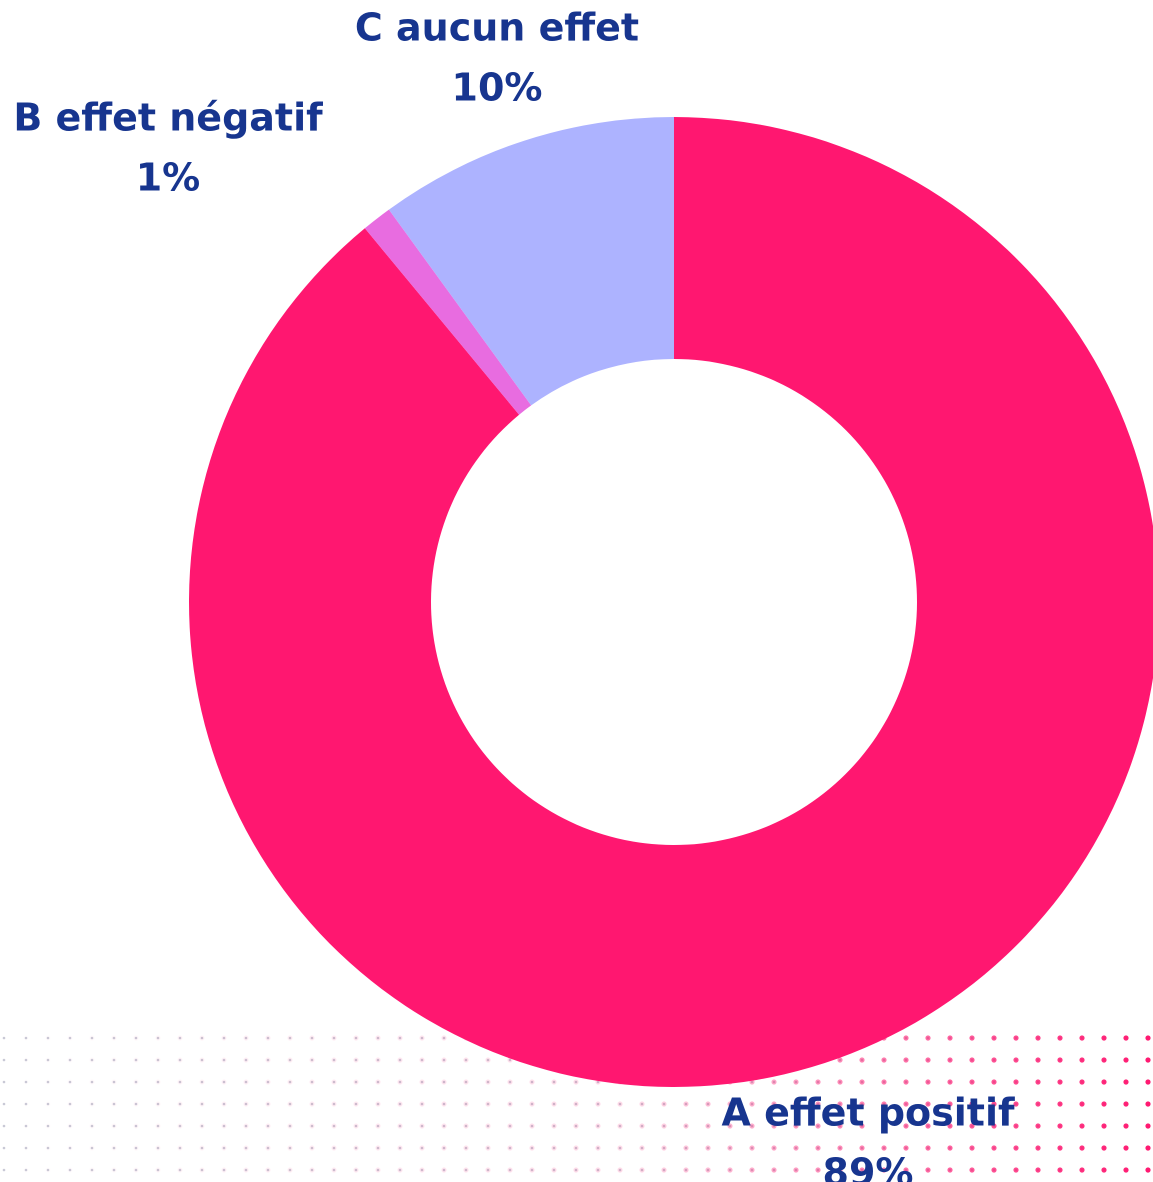  Describe the element at coordinates (497, 88) in the screenshot. I see `value-label: 10%` at that location.